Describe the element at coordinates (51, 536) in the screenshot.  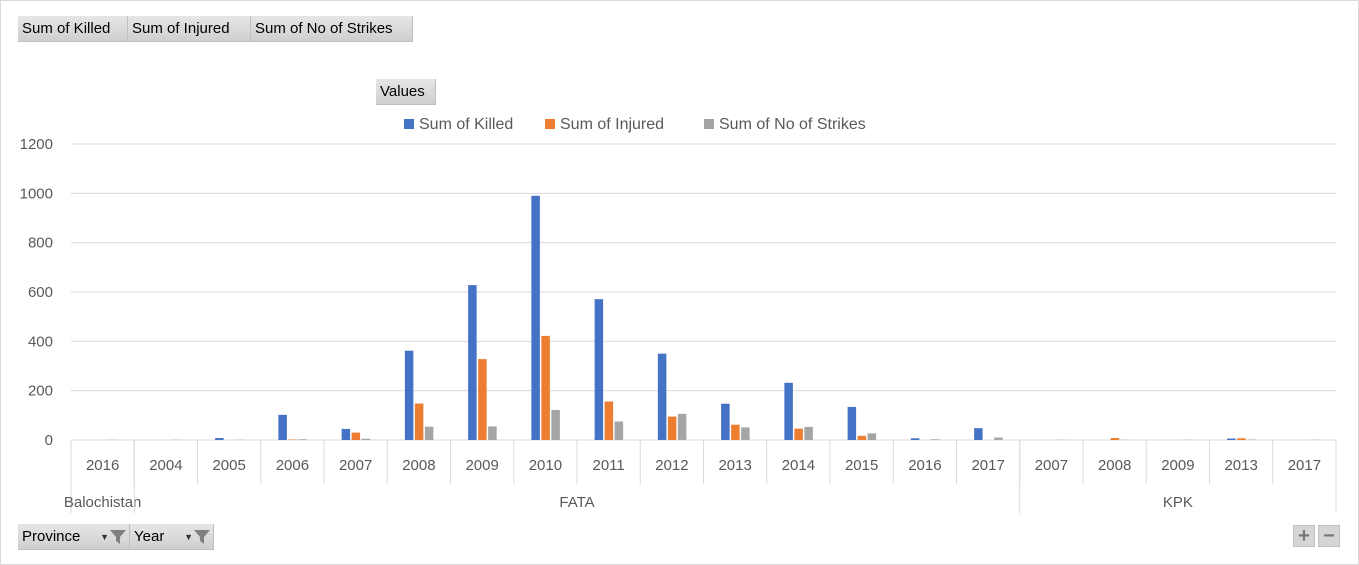
I see `axis-field-label-province: Province` at that location.